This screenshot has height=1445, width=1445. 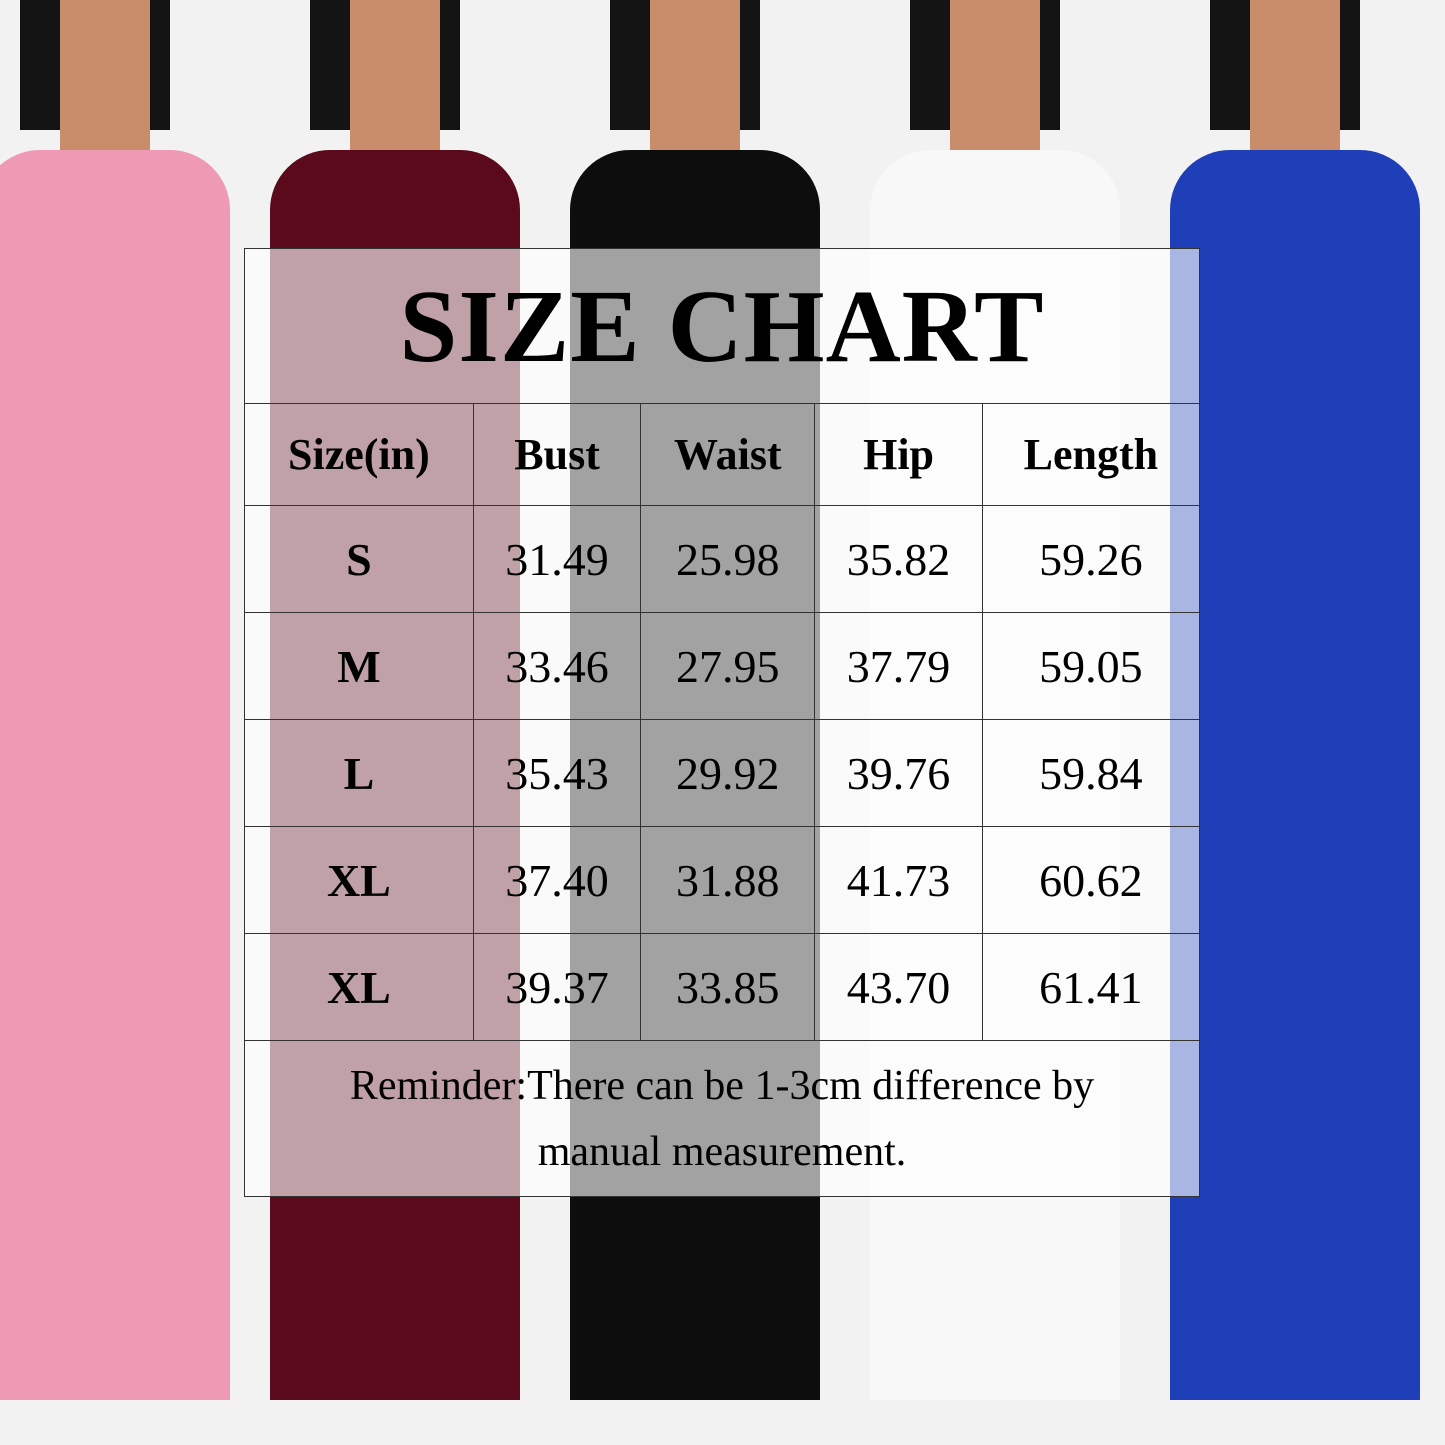 What do you see at coordinates (898, 987) in the screenshot?
I see `measurement-cell: 43.70` at bounding box center [898, 987].